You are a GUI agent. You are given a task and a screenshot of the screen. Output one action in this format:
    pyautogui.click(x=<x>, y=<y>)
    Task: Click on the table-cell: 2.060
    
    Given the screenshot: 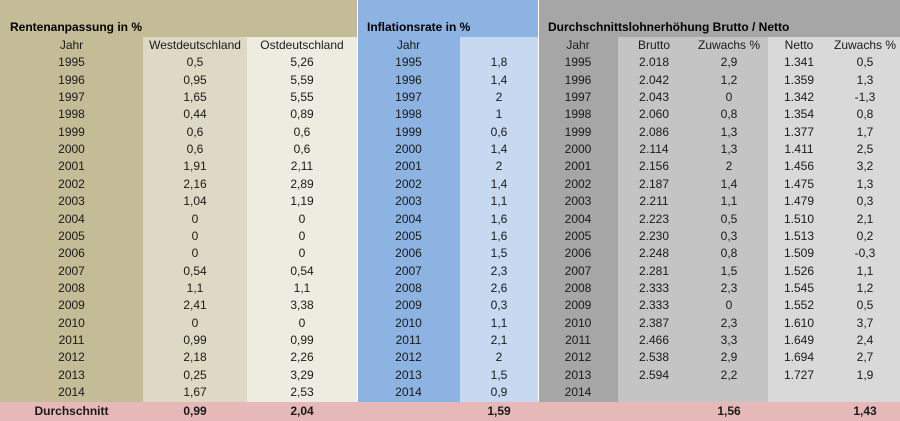 What is the action you would take?
    pyautogui.click(x=654, y=114)
    